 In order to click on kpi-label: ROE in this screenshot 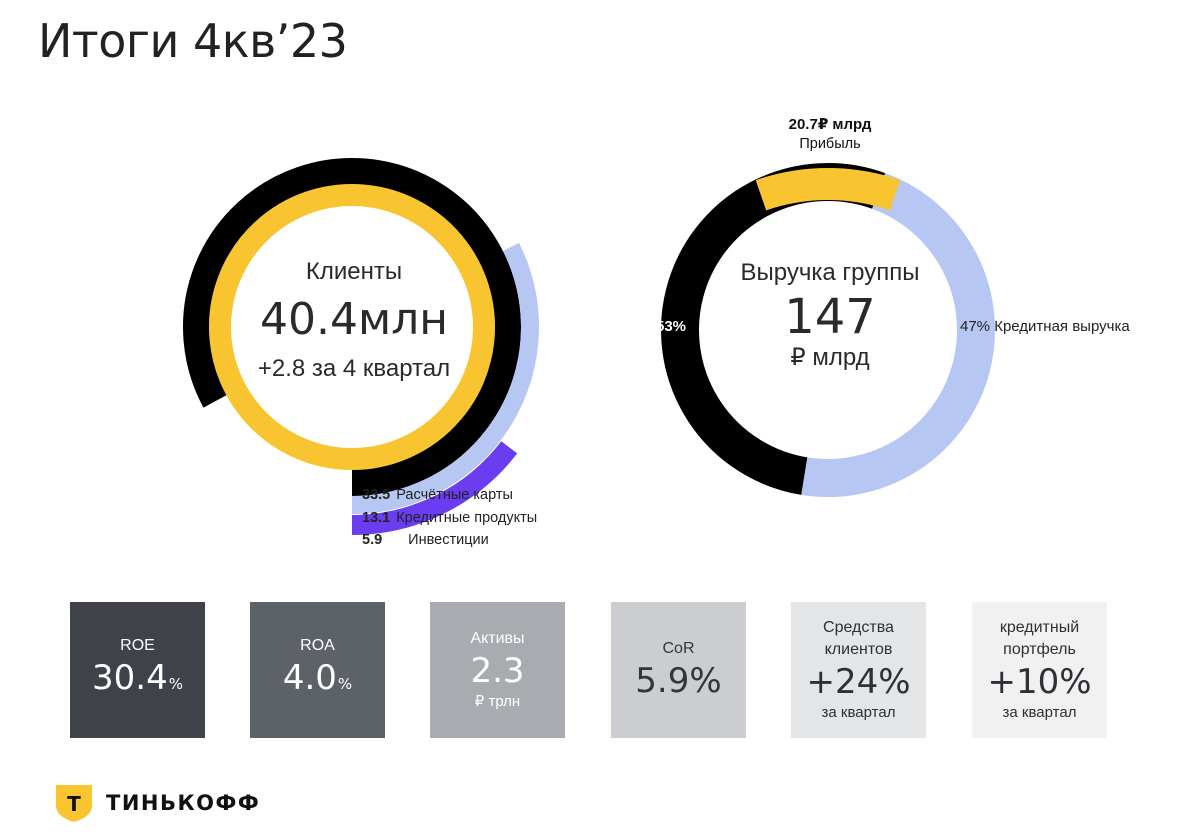, I will do `click(137, 645)`.